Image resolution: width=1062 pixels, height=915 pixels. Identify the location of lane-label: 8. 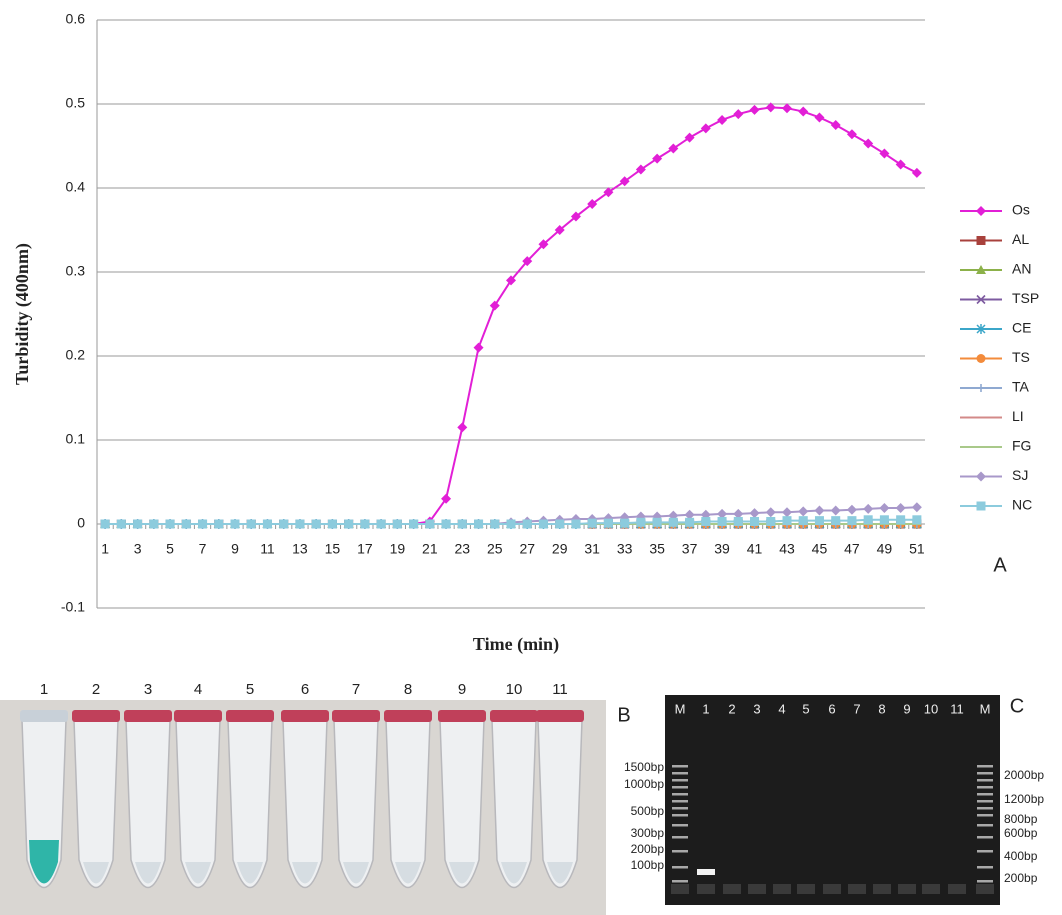
(881, 708).